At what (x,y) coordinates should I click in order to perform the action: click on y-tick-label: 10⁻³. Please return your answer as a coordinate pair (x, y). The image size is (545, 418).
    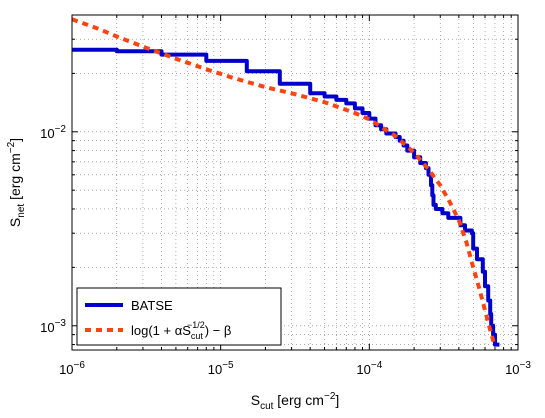
    Looking at the image, I should click on (53, 326).